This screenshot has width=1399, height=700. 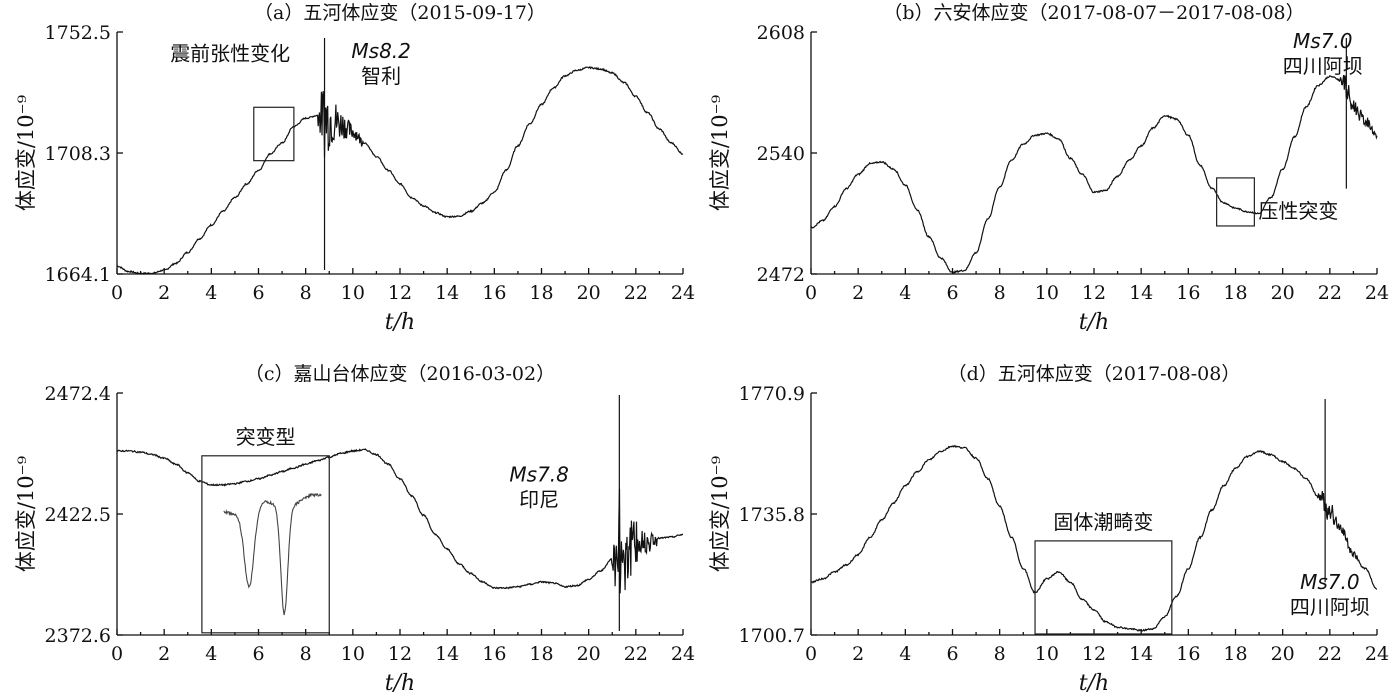 I want to click on earthquake-label: Ms7.8印尼, so click(x=538, y=486).